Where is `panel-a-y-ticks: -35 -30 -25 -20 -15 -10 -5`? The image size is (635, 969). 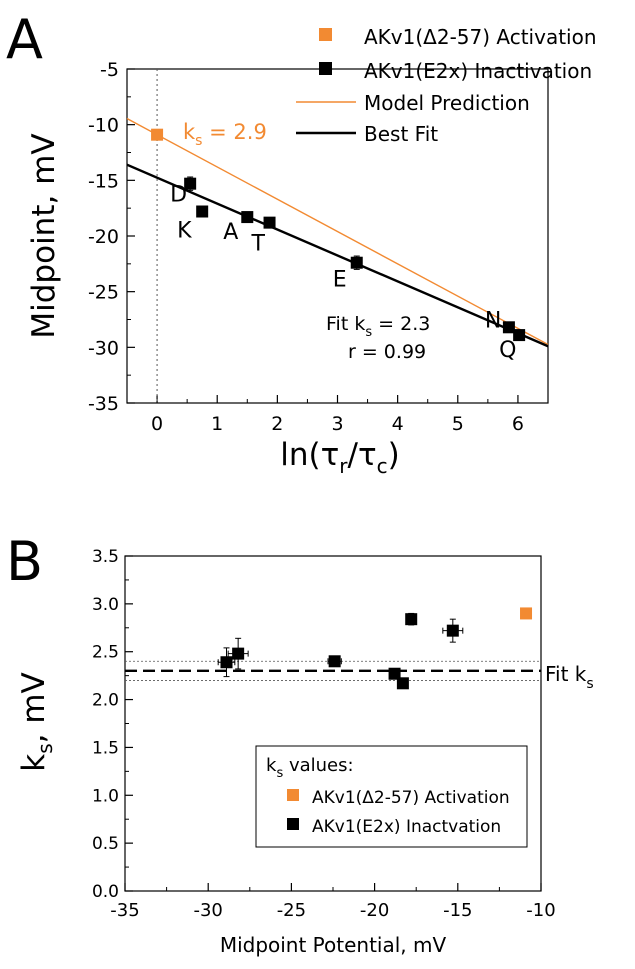 panel-a-y-ticks: -35 -30 -25 -20 -15 -10 -5 is located at coordinates (111, 237).